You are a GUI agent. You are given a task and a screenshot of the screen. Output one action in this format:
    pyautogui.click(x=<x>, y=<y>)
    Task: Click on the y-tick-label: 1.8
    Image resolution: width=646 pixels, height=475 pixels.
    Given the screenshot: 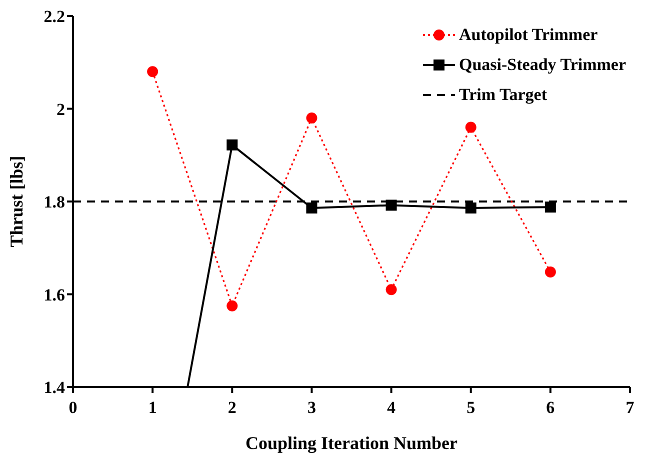 What is the action you would take?
    pyautogui.click(x=54, y=202)
    